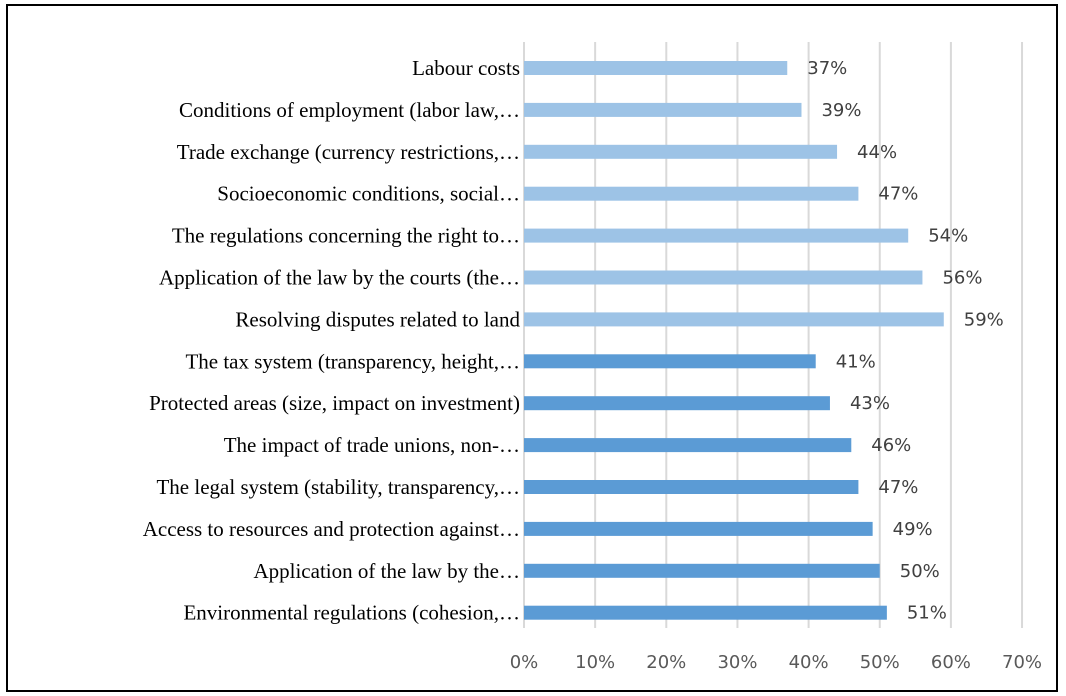  I want to click on x-tick-label: 20%, so click(666, 662).